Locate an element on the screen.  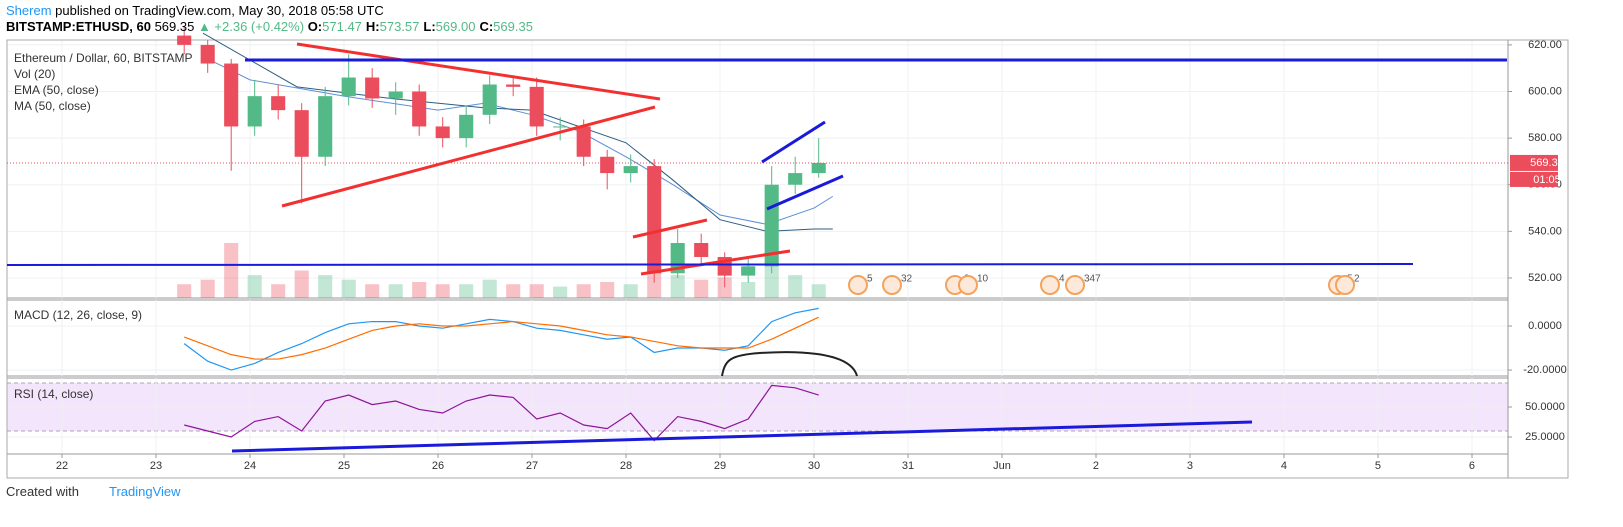
y-tick-label: 50.0000 is located at coordinates (1545, 407).